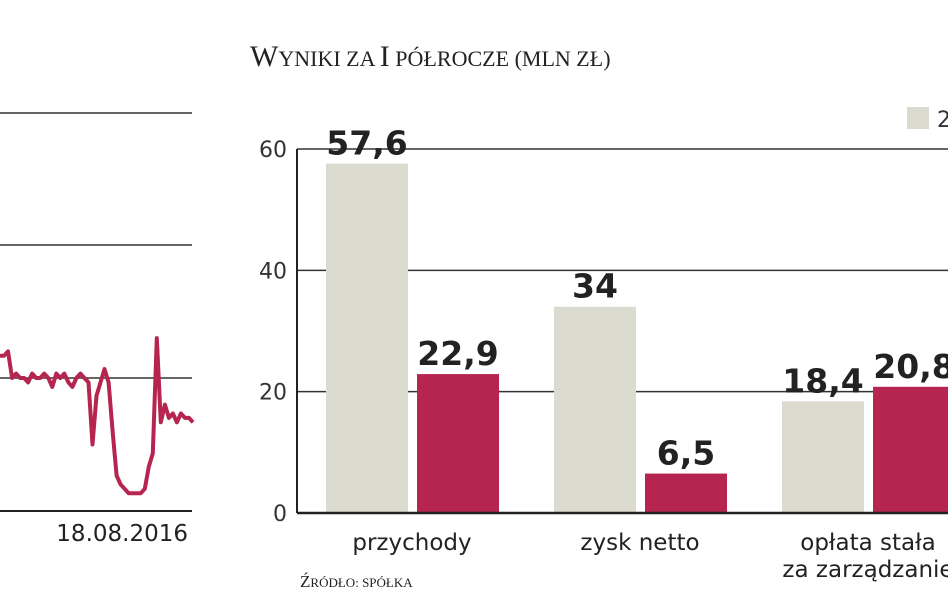  What do you see at coordinates (942, 120) in the screenshot?
I see `legend-label: 2` at bounding box center [942, 120].